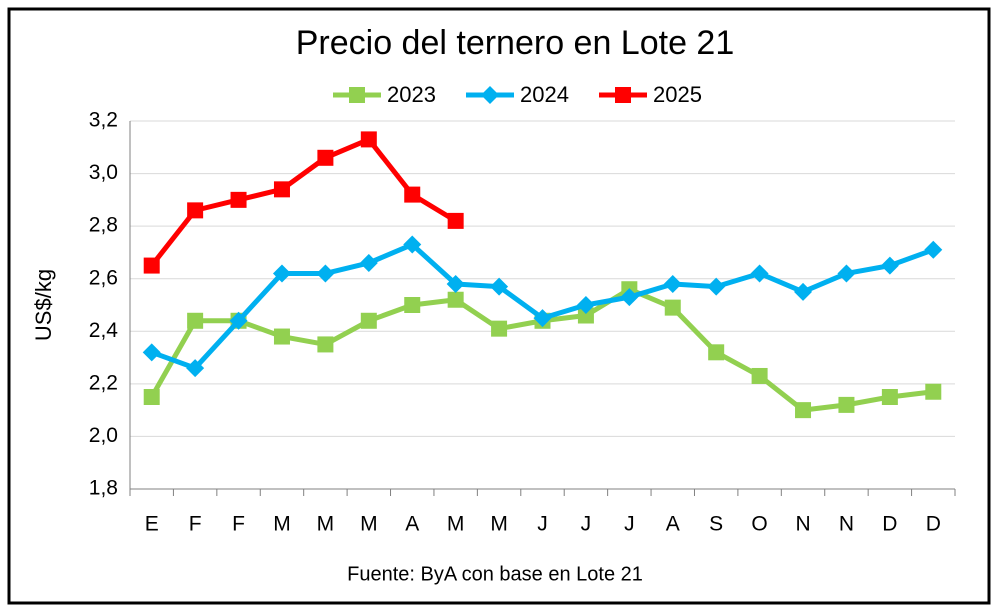  What do you see at coordinates (104, 330) in the screenshot?
I see `y-tick-label: 2,4` at bounding box center [104, 330].